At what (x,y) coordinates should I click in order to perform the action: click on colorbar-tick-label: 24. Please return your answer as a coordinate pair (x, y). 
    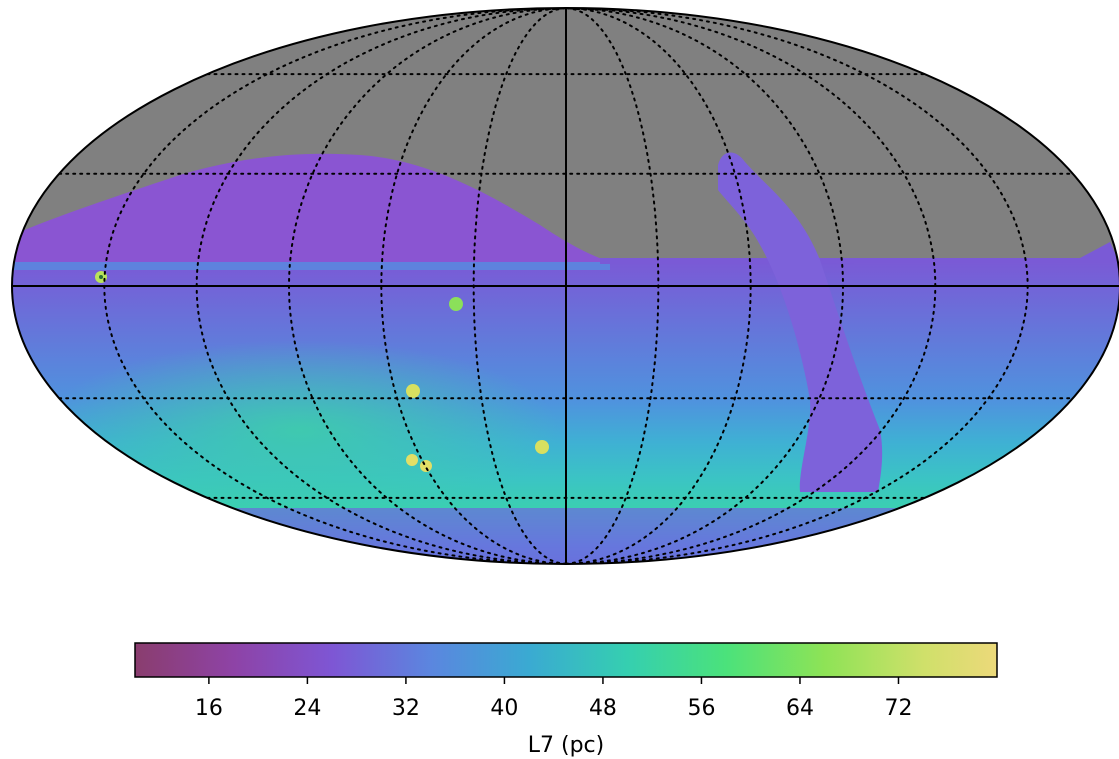
    Looking at the image, I should click on (307, 708).